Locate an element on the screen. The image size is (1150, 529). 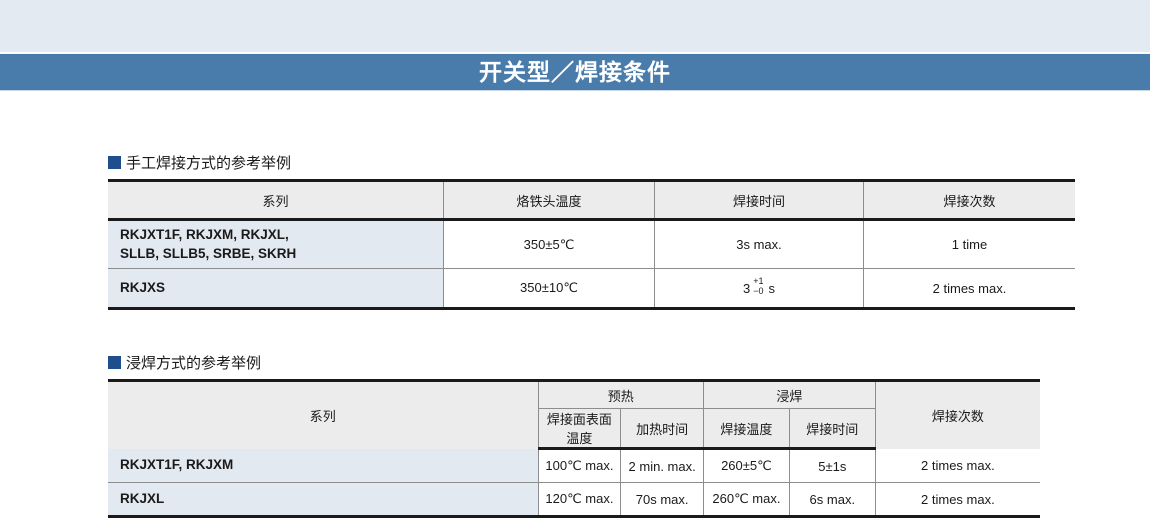
tolerance-unit: s is located at coordinates (772, 288).